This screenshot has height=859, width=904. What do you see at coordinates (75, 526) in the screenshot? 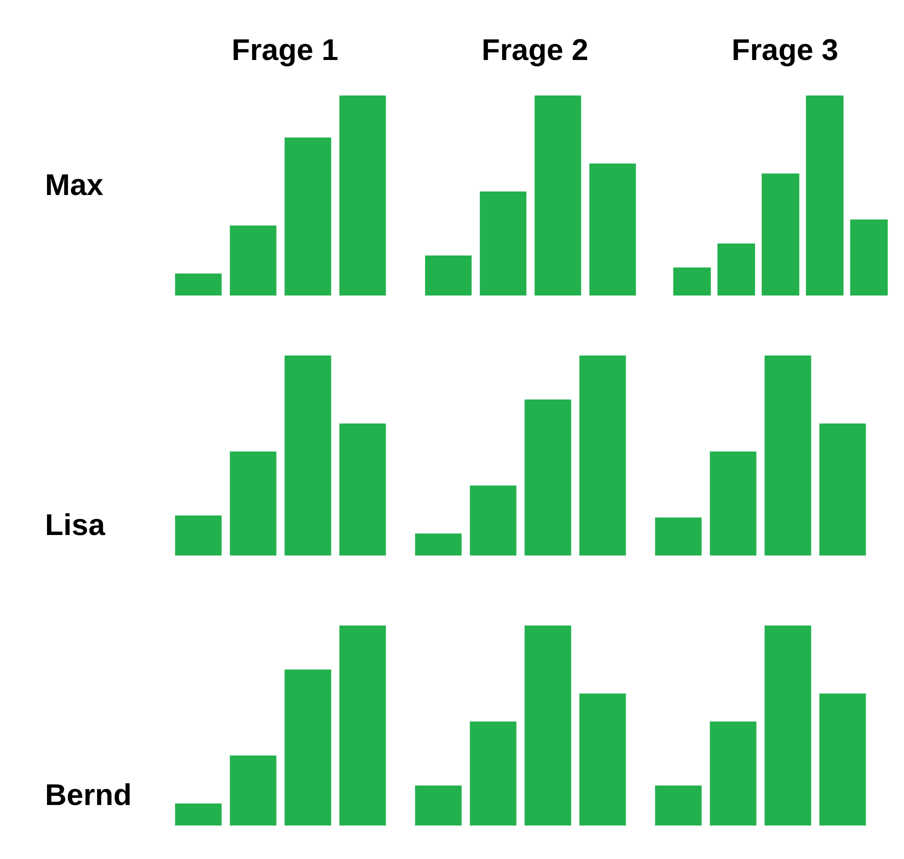
I see `y-axis-title: Lisa` at bounding box center [75, 526].